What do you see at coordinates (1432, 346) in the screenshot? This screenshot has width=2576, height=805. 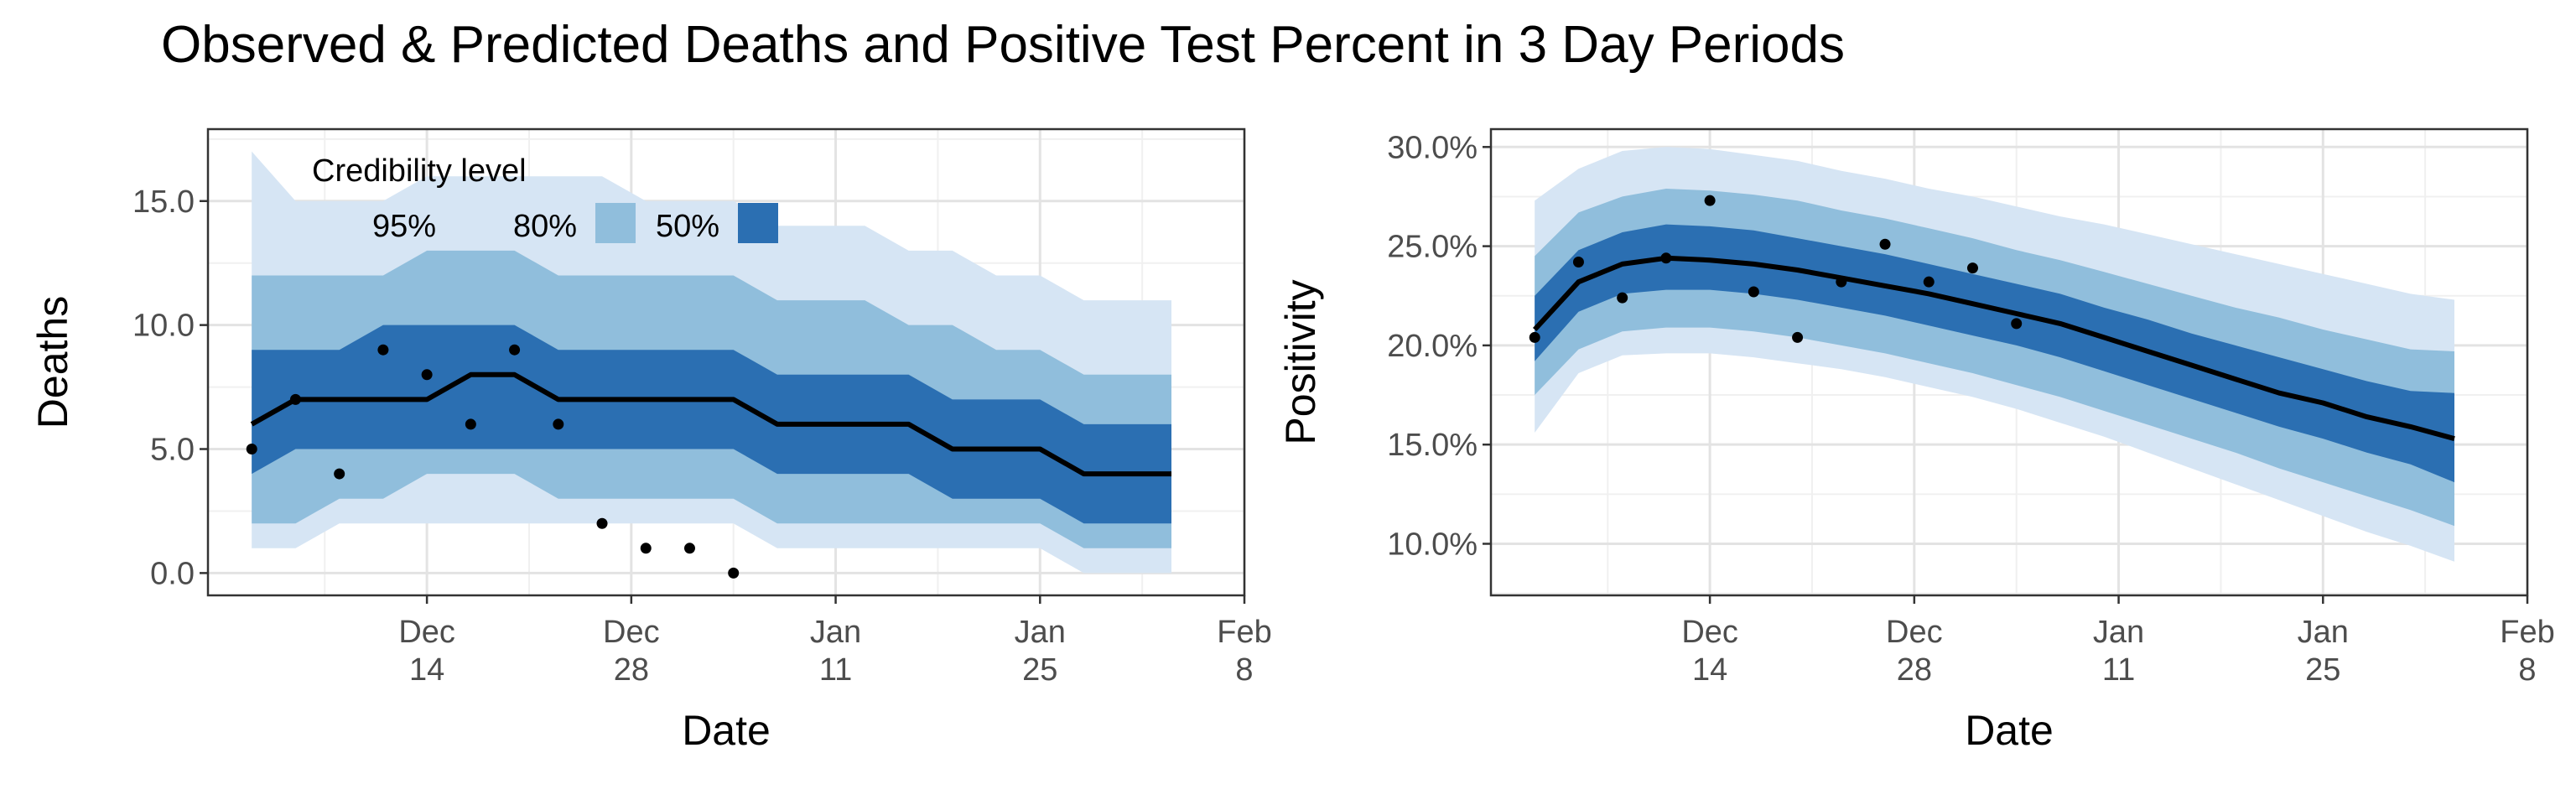 I see `y-tick-label: 20.0%` at bounding box center [1432, 346].